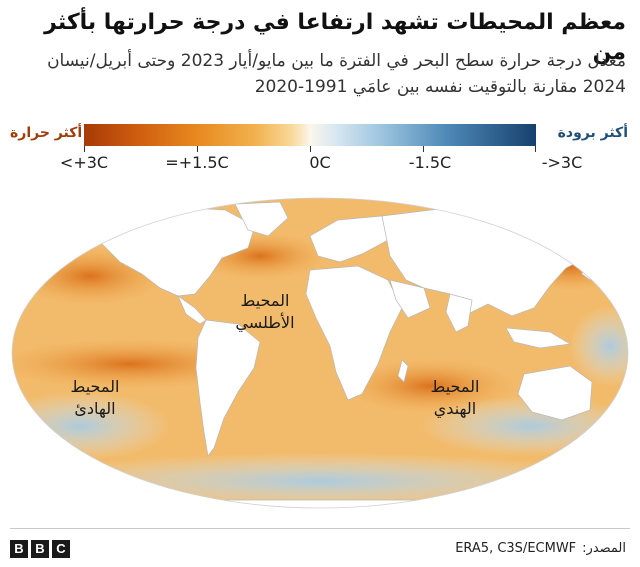 The image size is (640, 567). I want to click on ocean-label-pacific: المحيط الهادئ, so click(95, 398).